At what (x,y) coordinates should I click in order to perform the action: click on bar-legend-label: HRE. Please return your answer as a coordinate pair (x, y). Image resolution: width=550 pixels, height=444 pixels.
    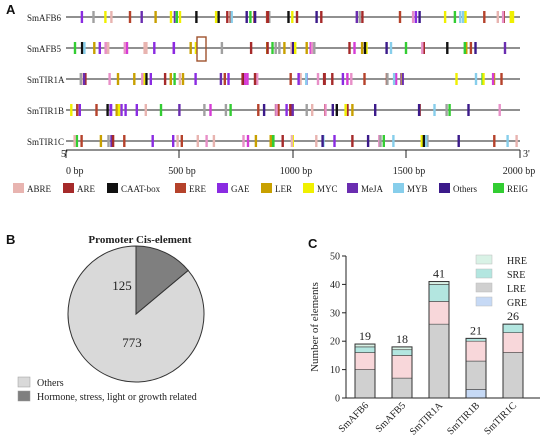
    Looking at the image, I should click on (517, 261).